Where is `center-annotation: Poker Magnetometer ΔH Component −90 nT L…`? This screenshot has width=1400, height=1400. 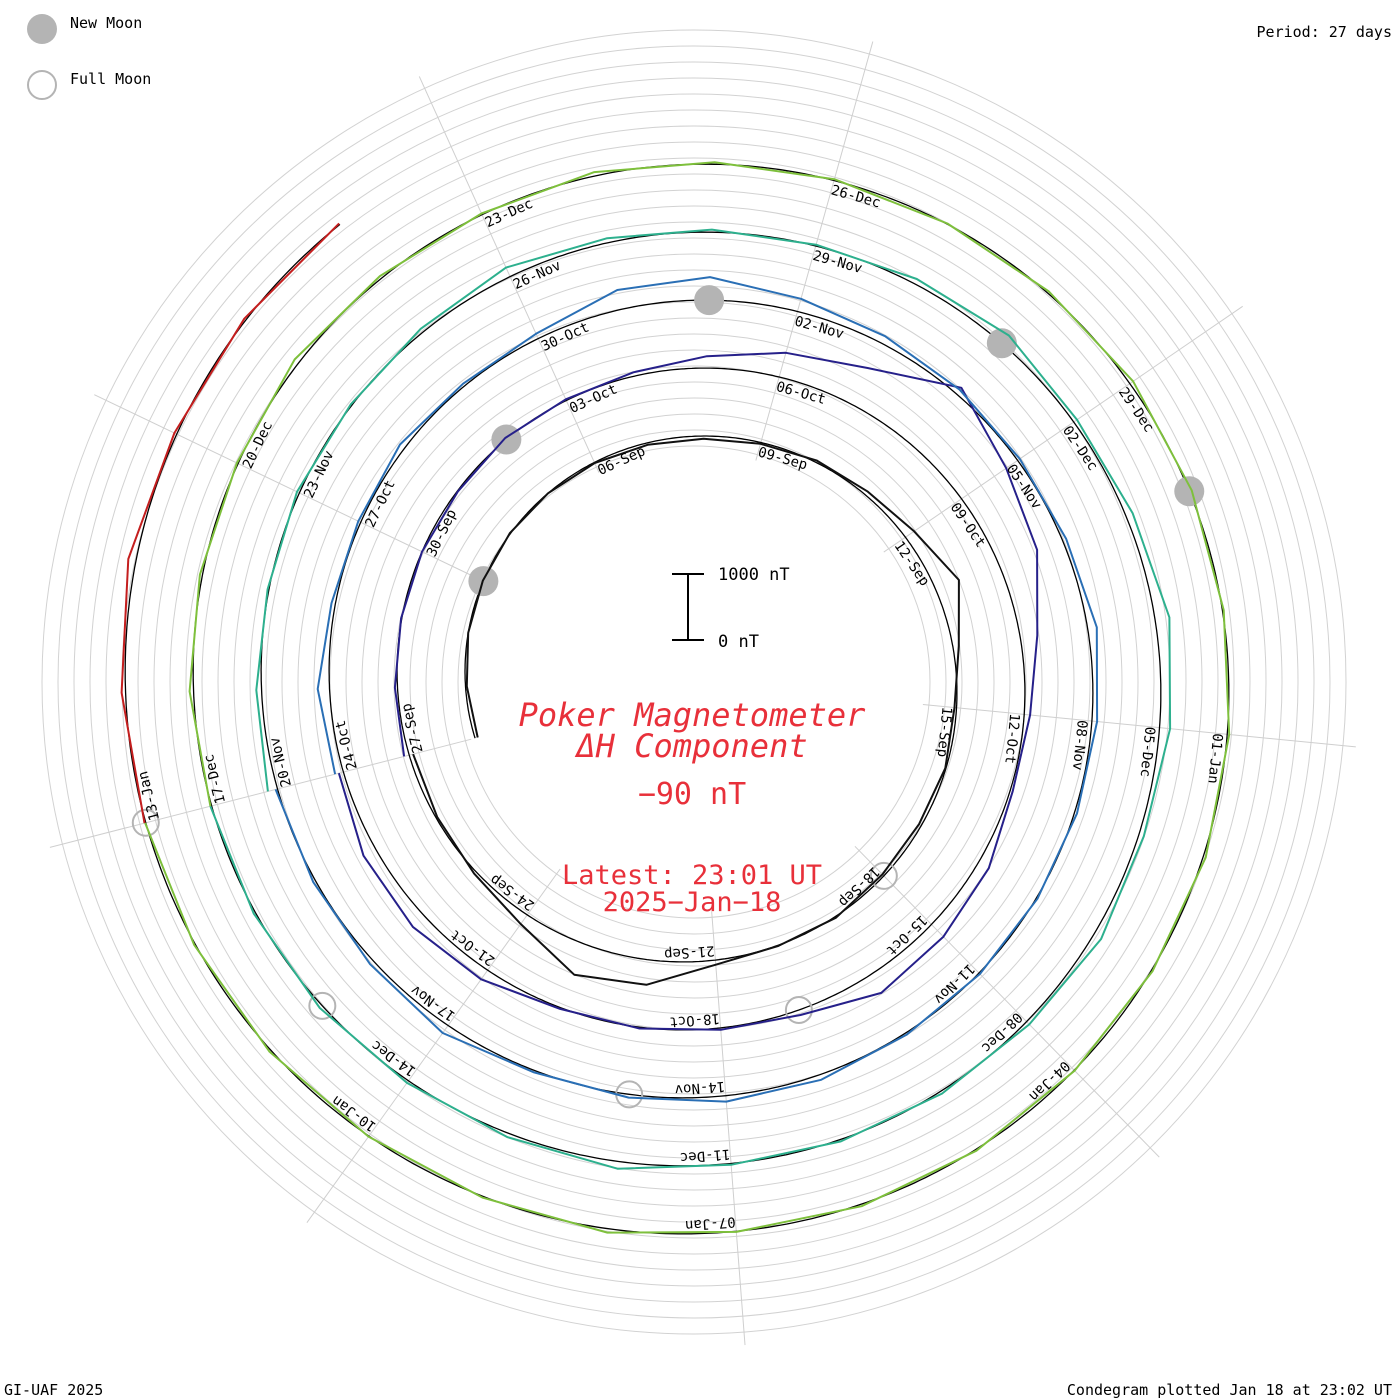
center-annotation: Poker Magnetometer ΔH Component −90 nT L… is located at coordinates (693, 807).